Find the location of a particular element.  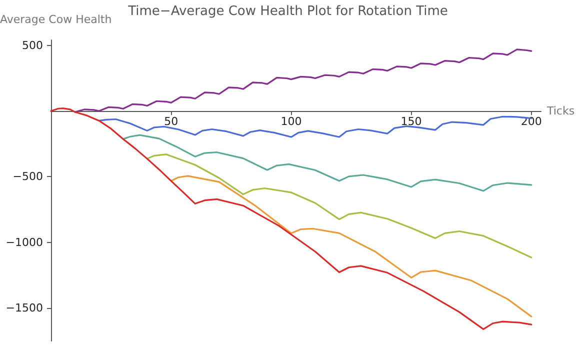

y-tick-label: −1000 is located at coordinates (24, 242).